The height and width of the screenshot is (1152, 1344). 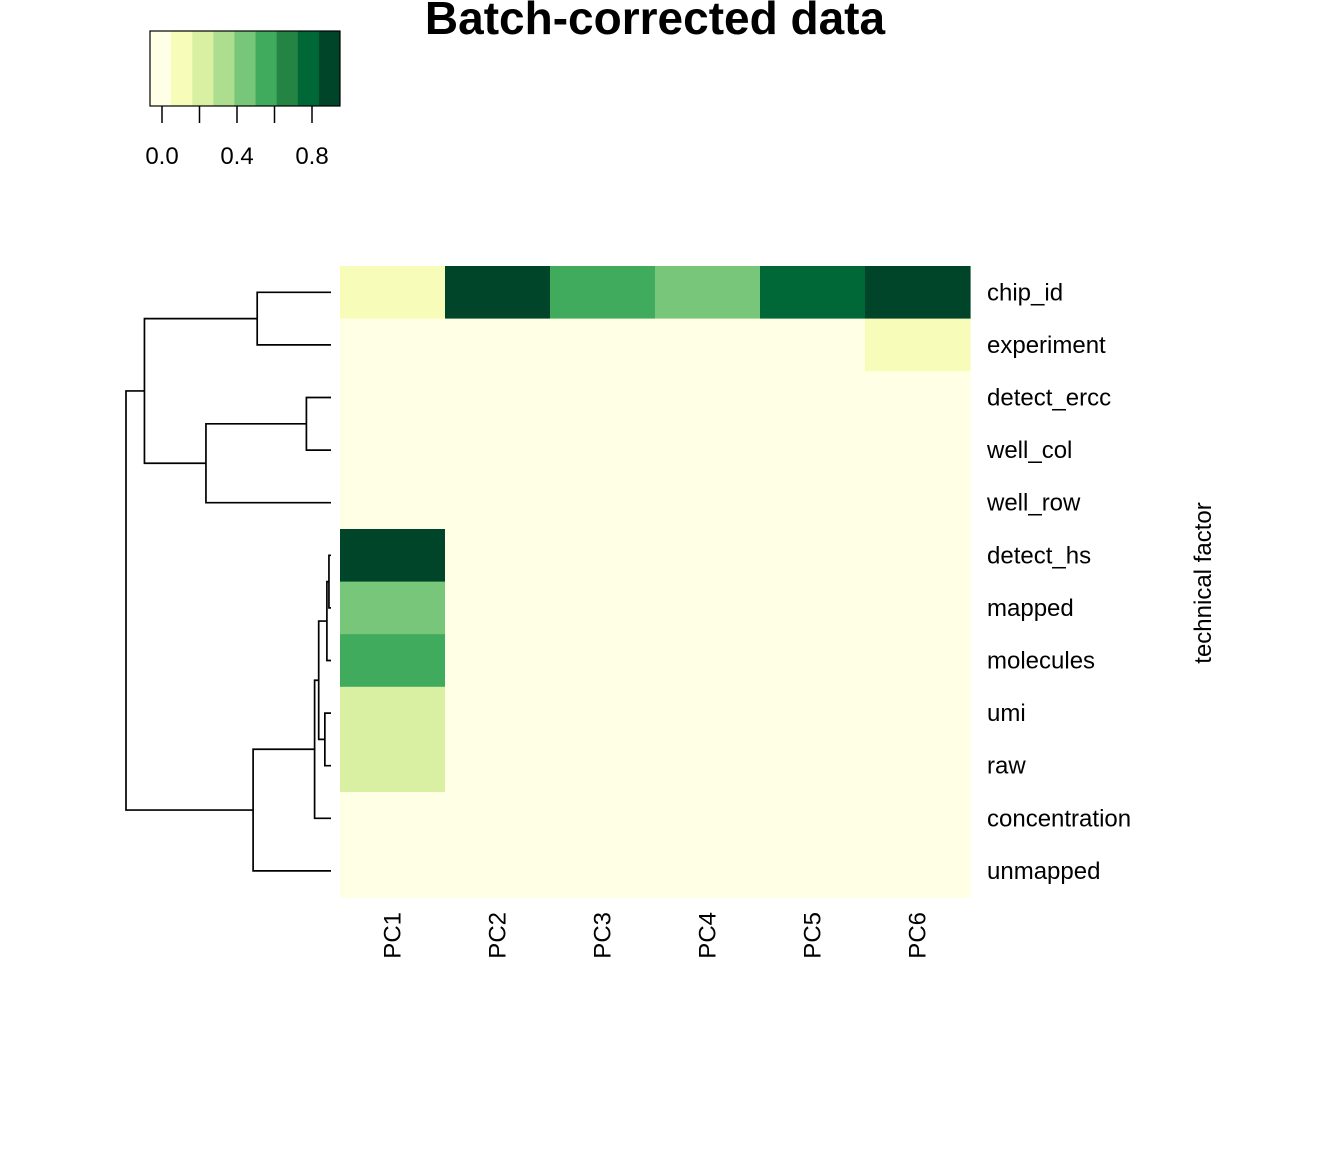 I want to click on heatmap-cell-well_col-PC3, so click(x=603, y=450).